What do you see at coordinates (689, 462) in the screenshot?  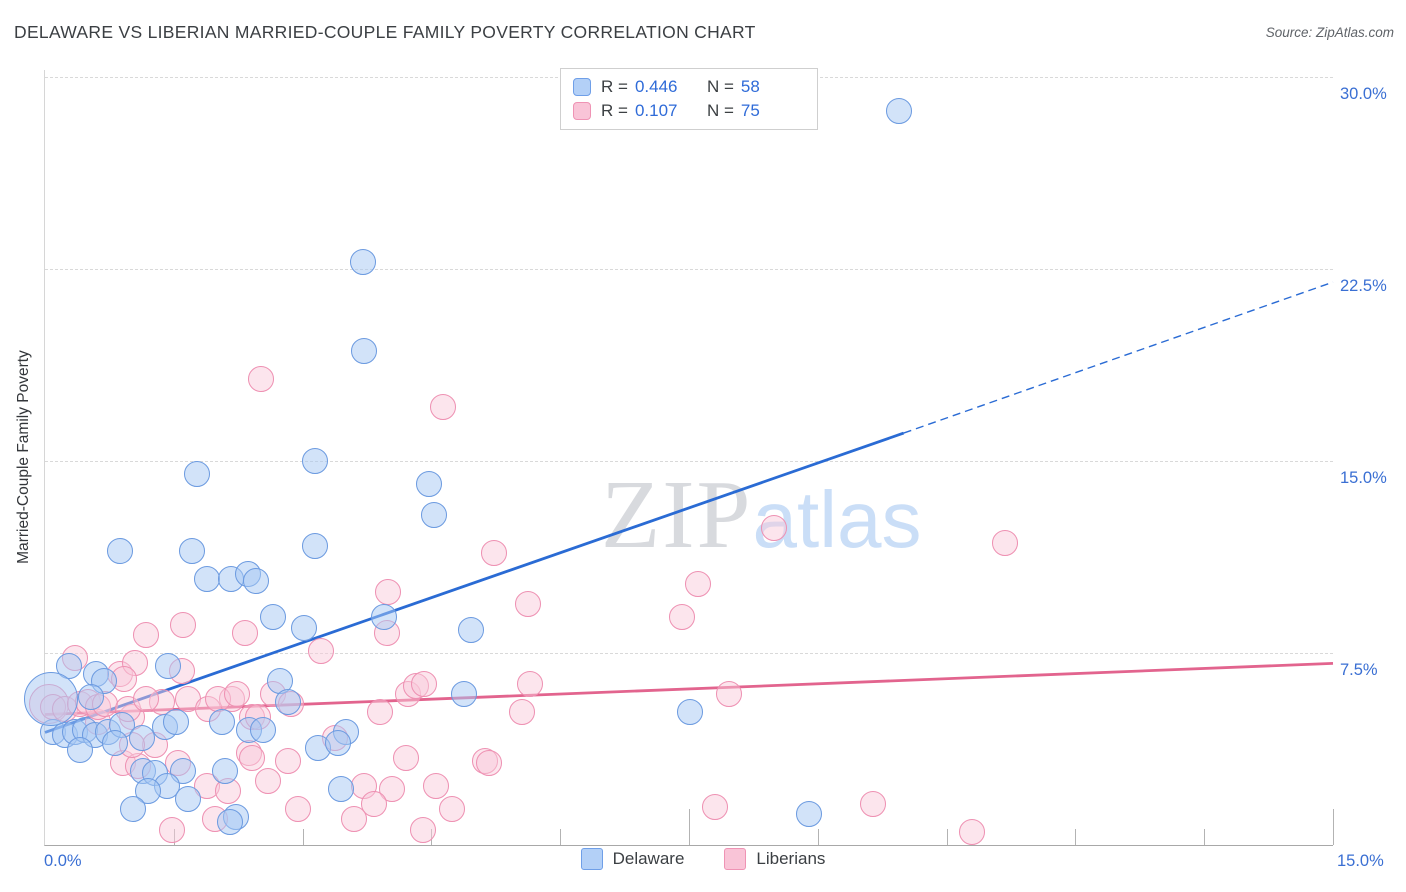 I see `gridline-15.0%` at bounding box center [689, 462].